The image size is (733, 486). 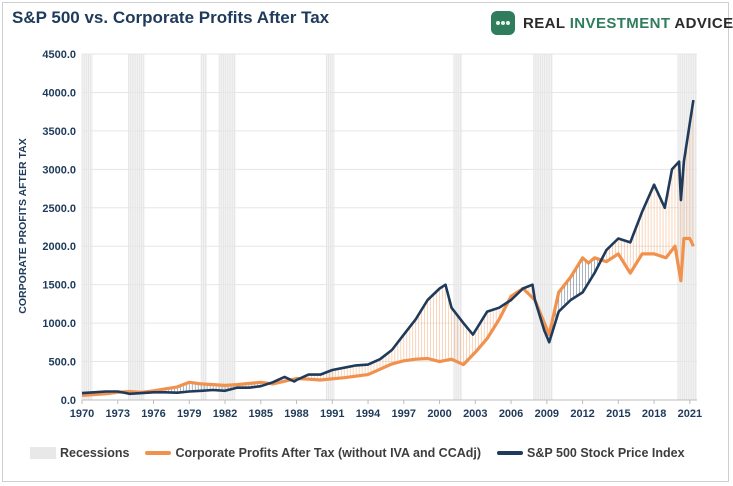 What do you see at coordinates (171, 17) in the screenshot?
I see `chart-title: S&P 500 vs. Corporate Profits After Tax` at bounding box center [171, 17].